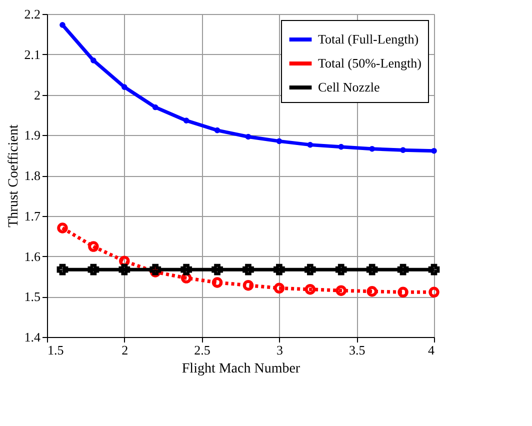 Image resolution: width=532 pixels, height=426 pixels. What do you see at coordinates (14, 176) in the screenshot?
I see `y-axis-title: Thrust Coefficient` at bounding box center [14, 176].